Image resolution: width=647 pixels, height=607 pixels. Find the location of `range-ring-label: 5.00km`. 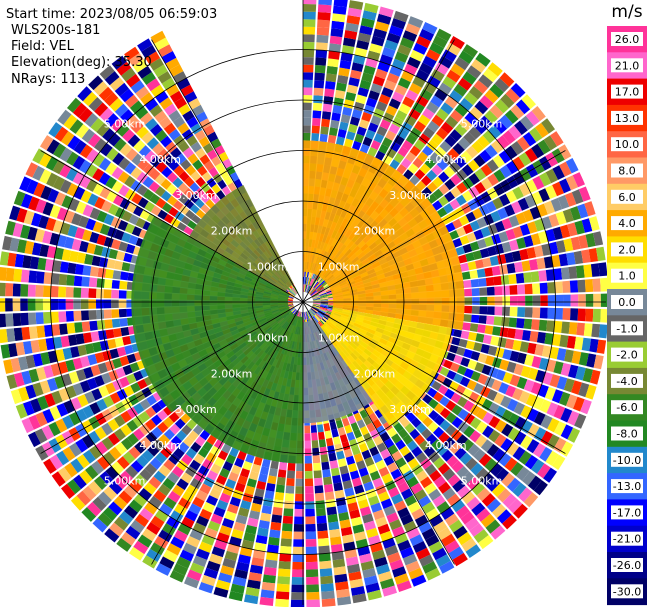

range-ring-label: 5.00km is located at coordinates (125, 124).